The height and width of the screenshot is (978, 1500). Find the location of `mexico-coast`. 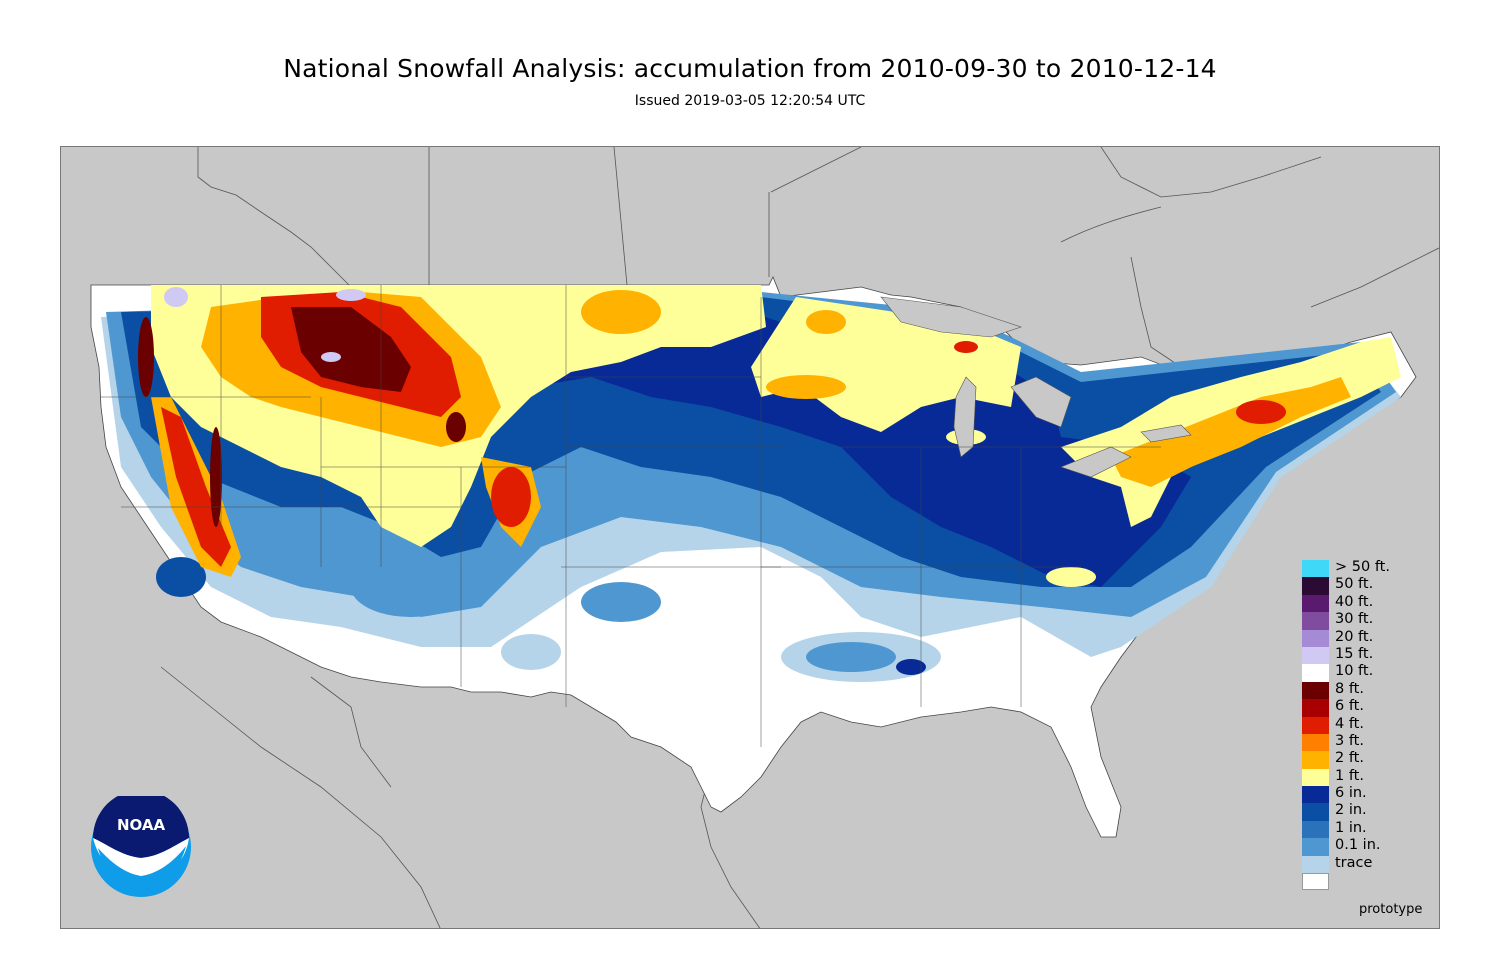

mexico-coast is located at coordinates (300, 797).